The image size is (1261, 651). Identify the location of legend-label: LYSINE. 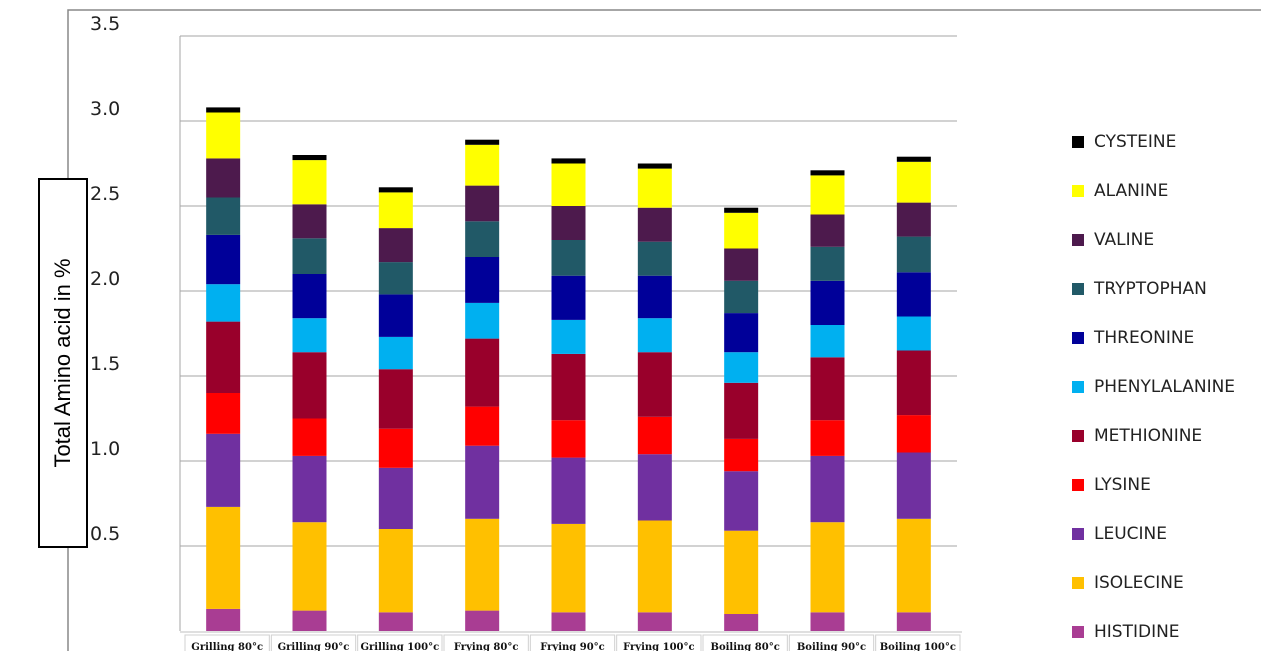
(1122, 485).